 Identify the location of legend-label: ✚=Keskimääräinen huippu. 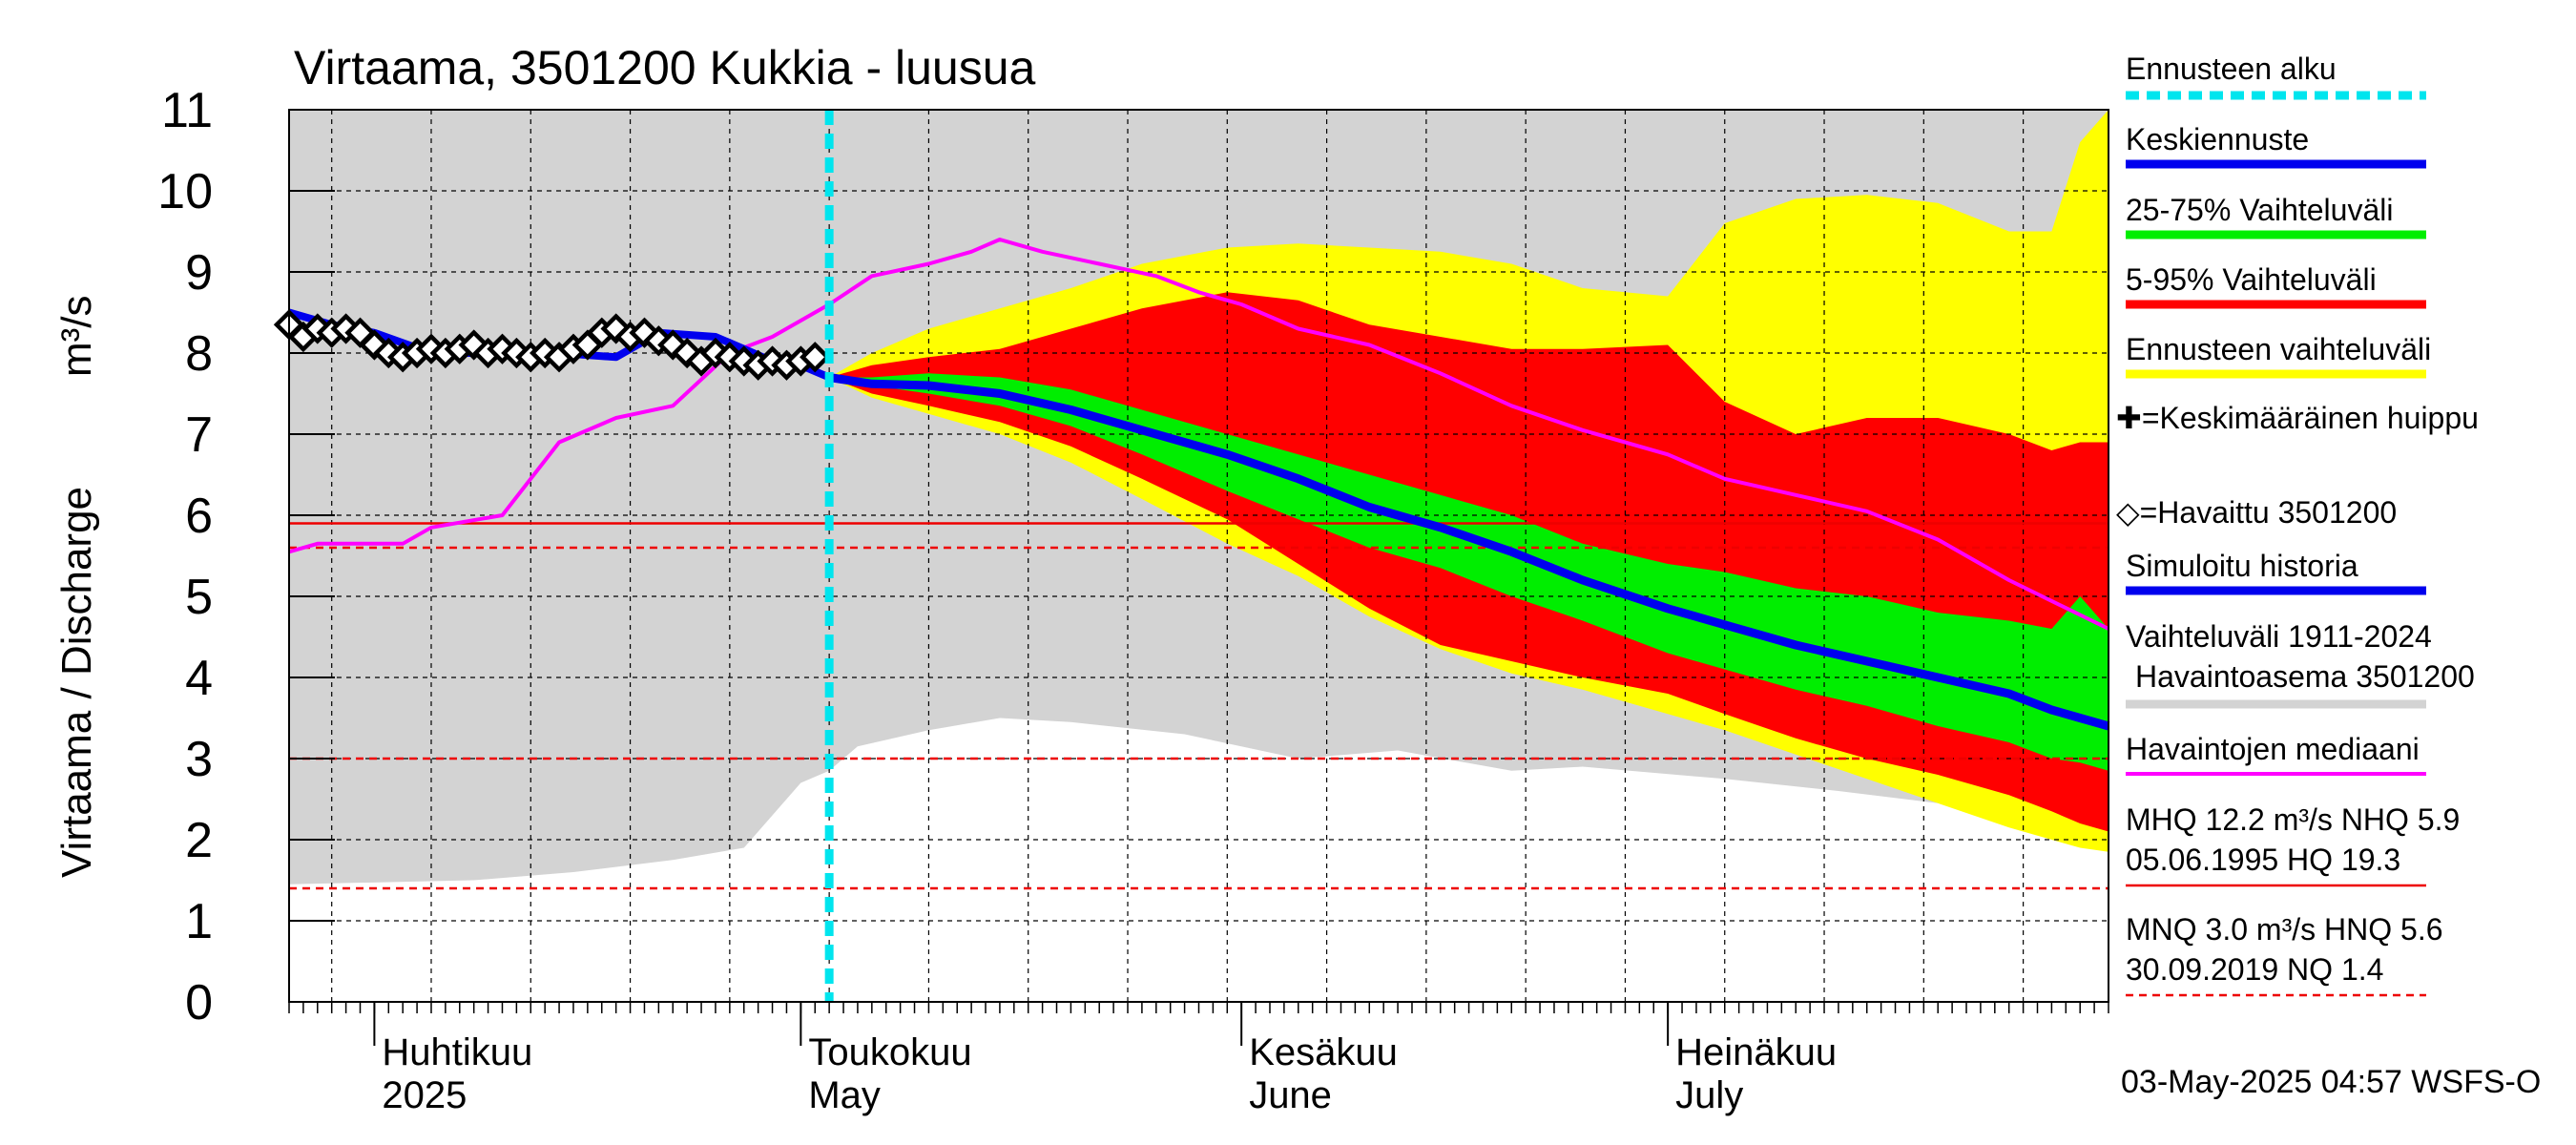
(2297, 418).